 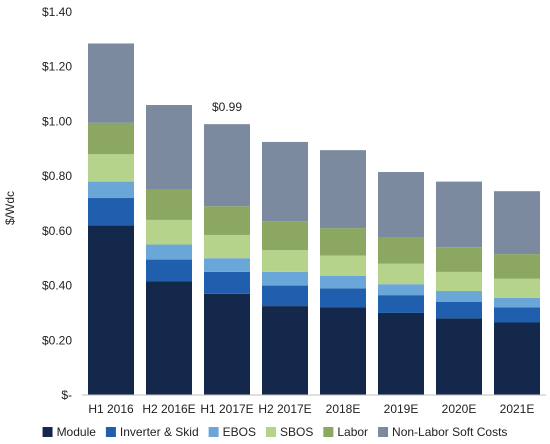 I want to click on legend-item-inverter-skid: Inverter & Skid, so click(x=152, y=432).